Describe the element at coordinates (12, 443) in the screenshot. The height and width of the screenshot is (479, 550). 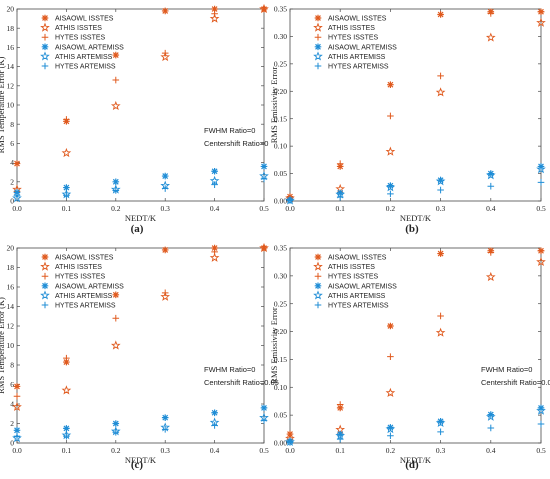
I see `y-tick-label: 0` at that location.